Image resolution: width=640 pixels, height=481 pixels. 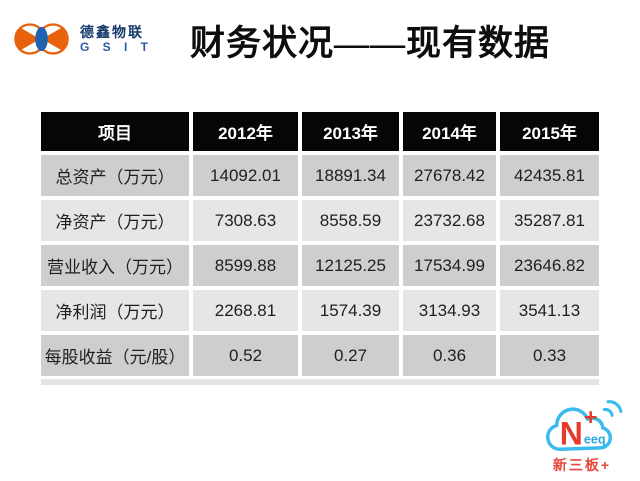 I want to click on gsit-logo-icon, so click(x=41, y=39).